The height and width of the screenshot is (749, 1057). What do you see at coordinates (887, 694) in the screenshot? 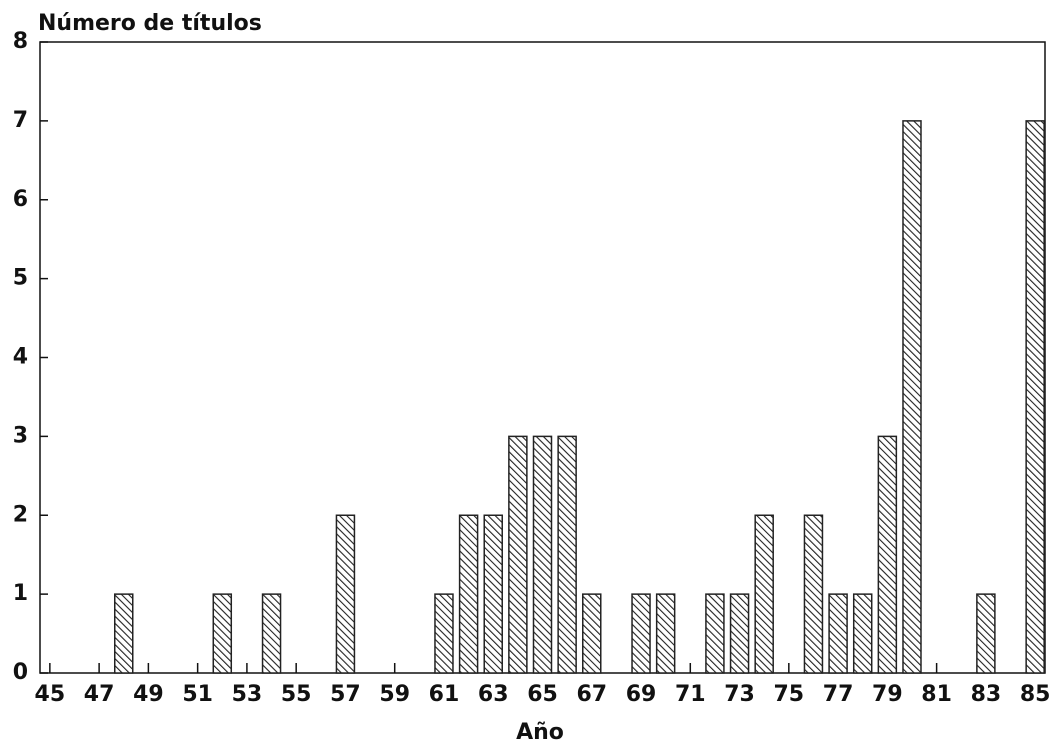
I see `x-tick-label: 79` at bounding box center [887, 694].